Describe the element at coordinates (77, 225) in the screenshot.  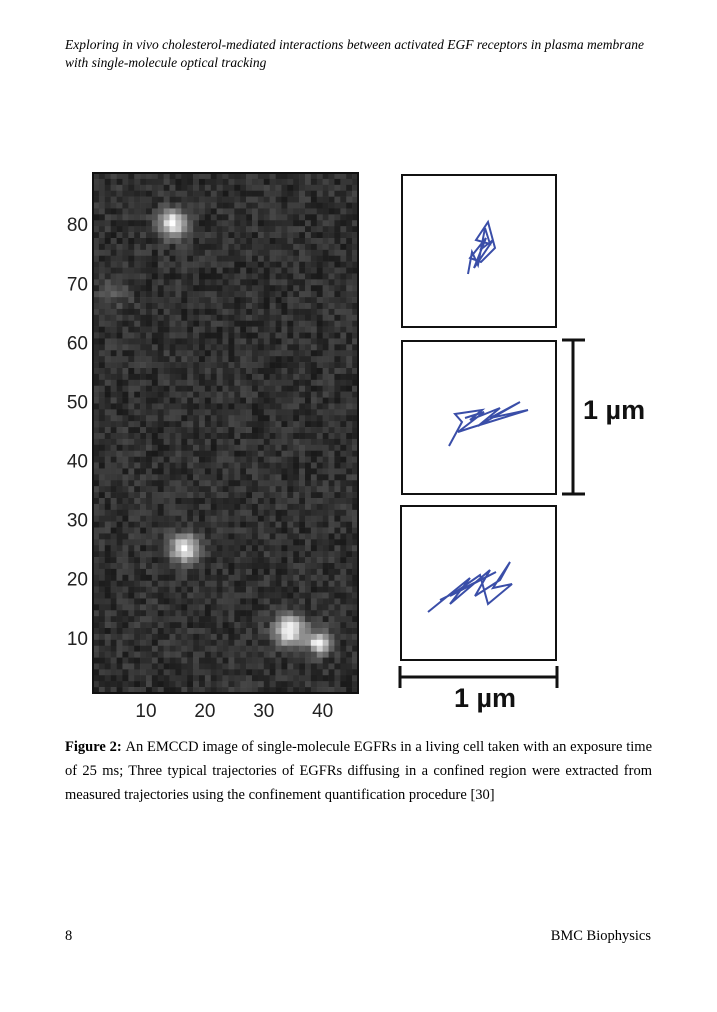
I see `y-tick-label: 80` at that location.